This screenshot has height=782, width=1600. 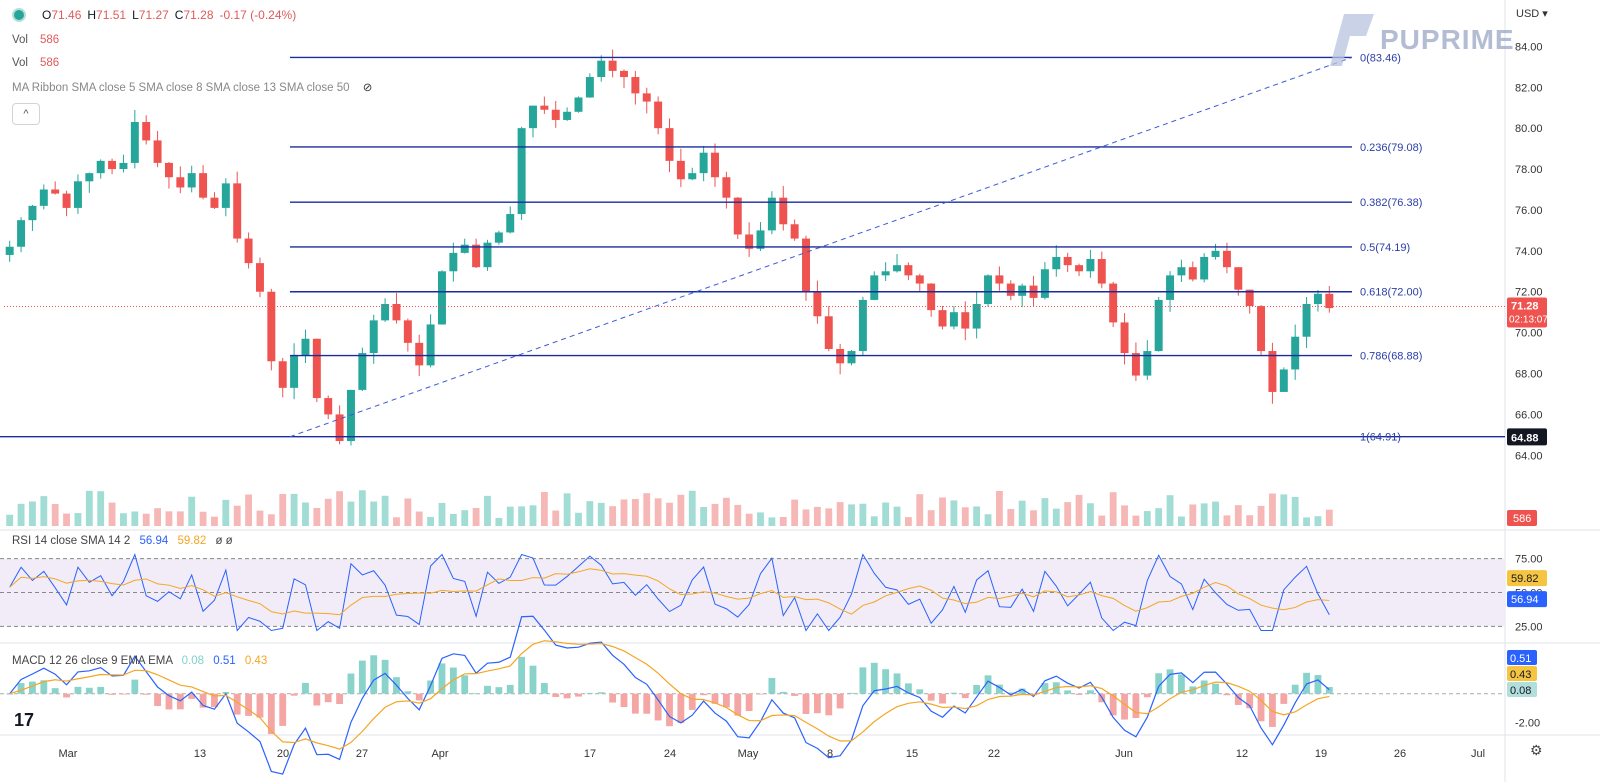 What do you see at coordinates (1527, 437) in the screenshot?
I see `low-marker-badge` at bounding box center [1527, 437].